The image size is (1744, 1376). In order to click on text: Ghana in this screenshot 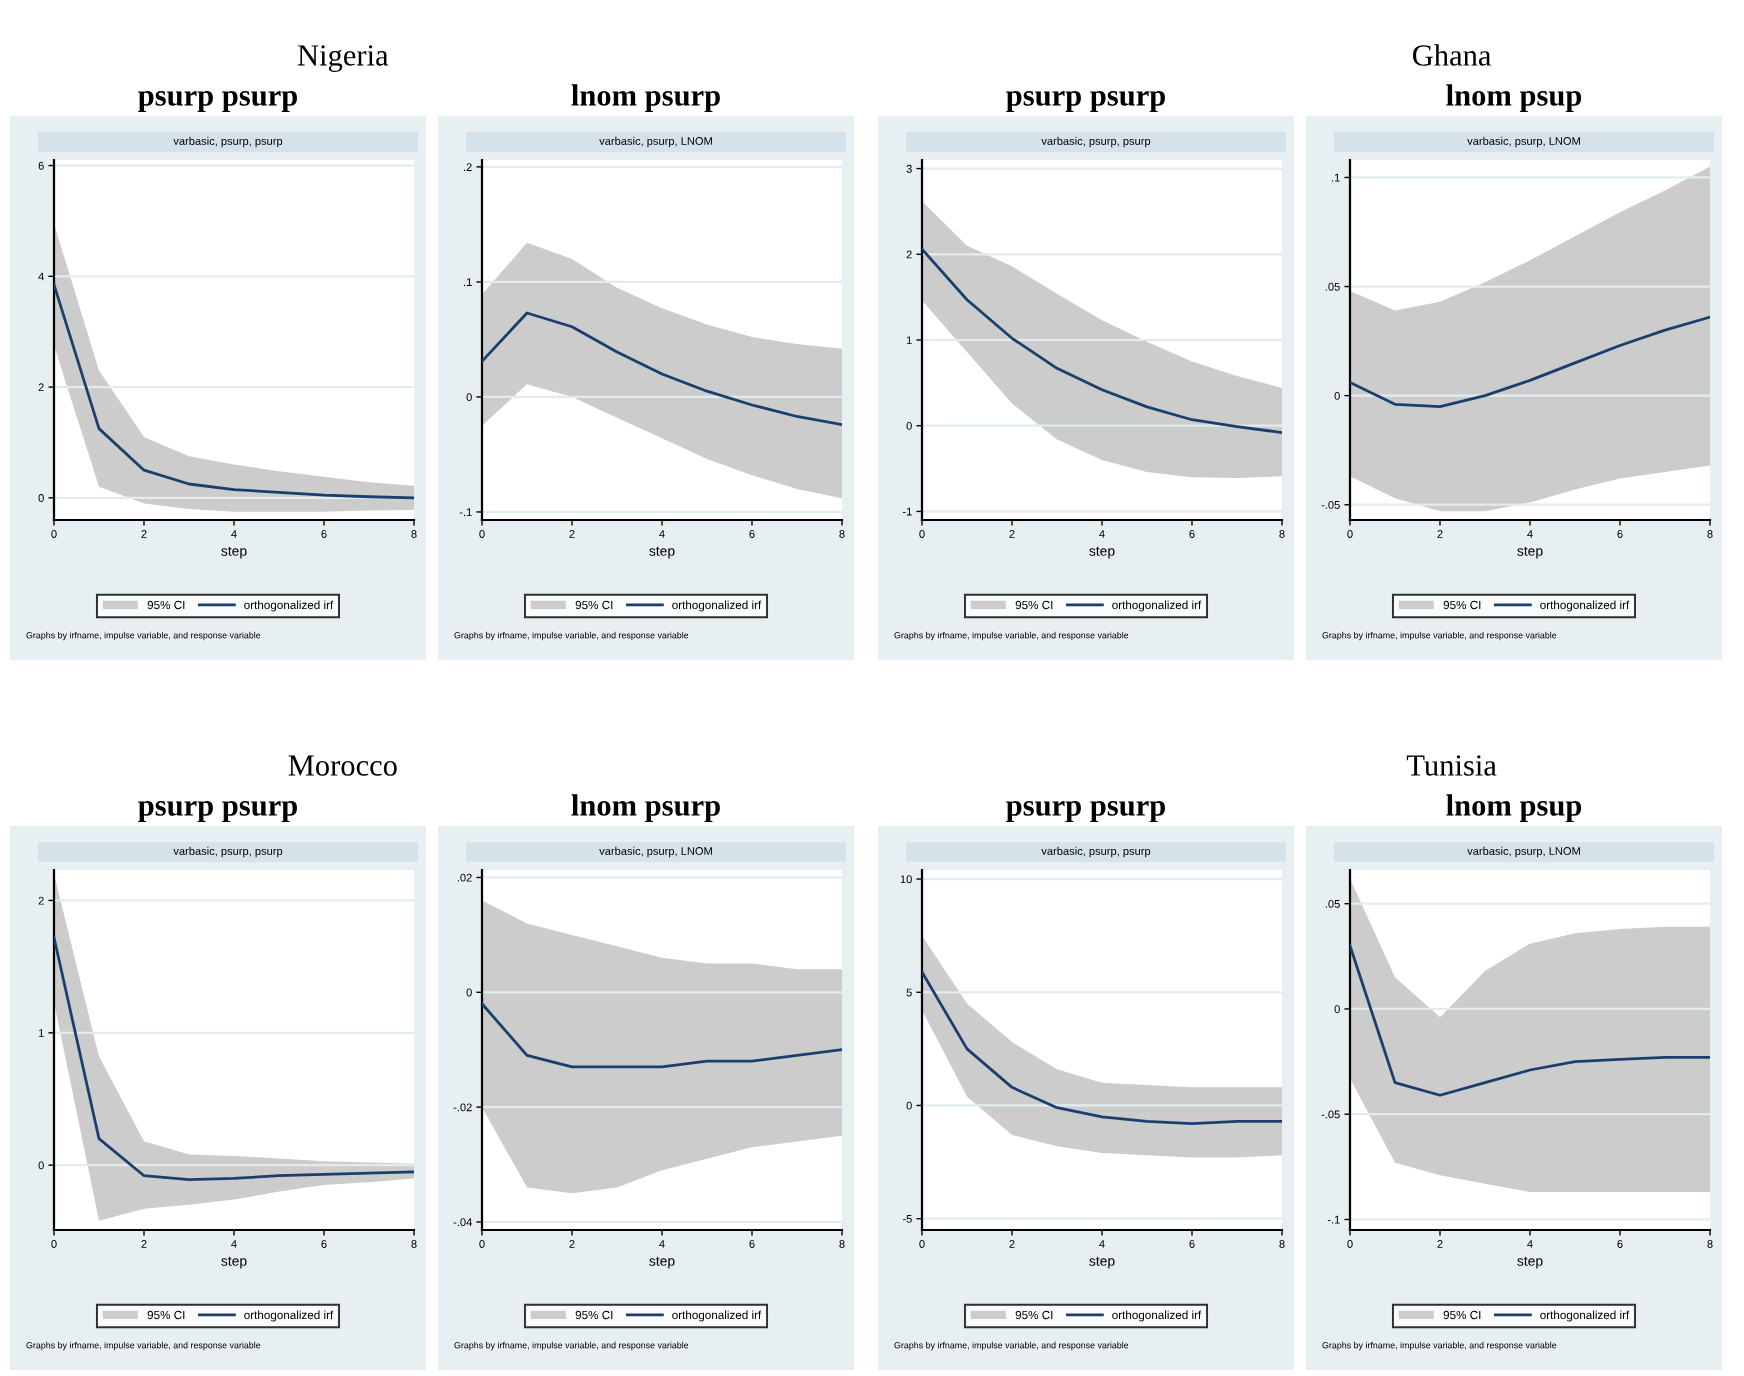, I will do `click(1452, 55)`.